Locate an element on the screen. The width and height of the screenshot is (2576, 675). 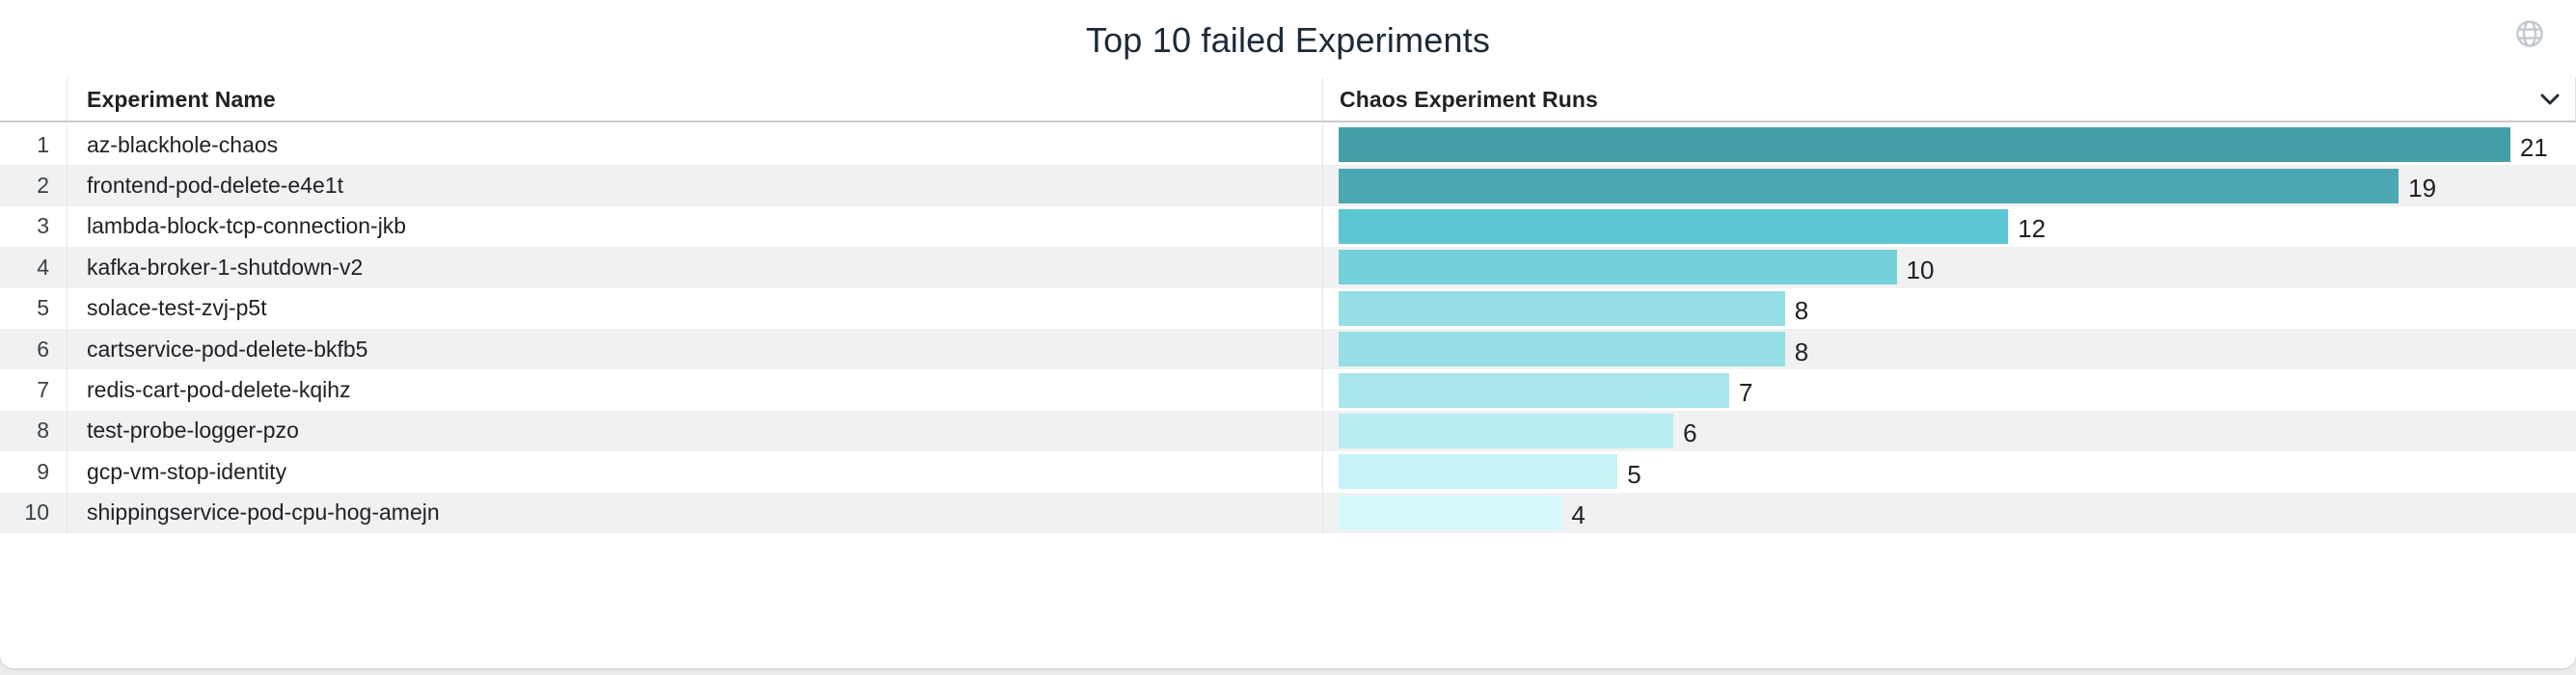
table-row: 10 shippingservice-pod-cpu-hog-amejn 4 is located at coordinates (1288, 512).